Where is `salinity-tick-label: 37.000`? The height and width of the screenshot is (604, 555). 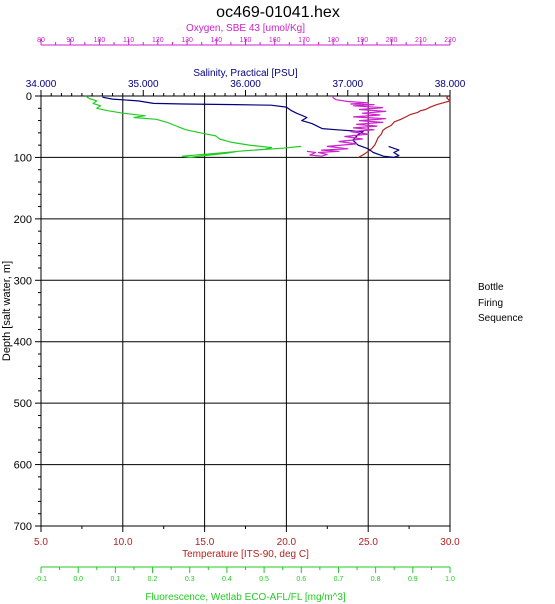 salinity-tick-label: 37.000 is located at coordinates (347, 84).